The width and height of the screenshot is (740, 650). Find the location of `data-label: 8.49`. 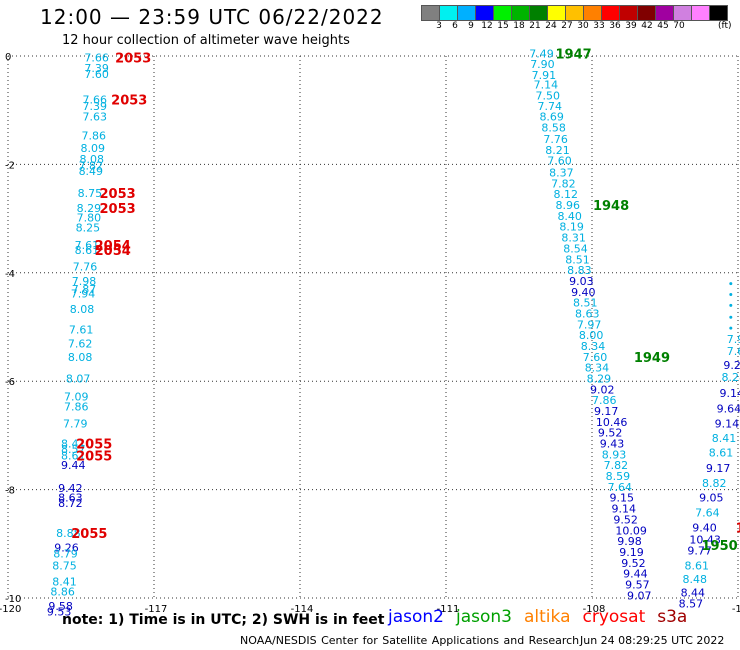

data-label: 8.49 is located at coordinates (91, 171).